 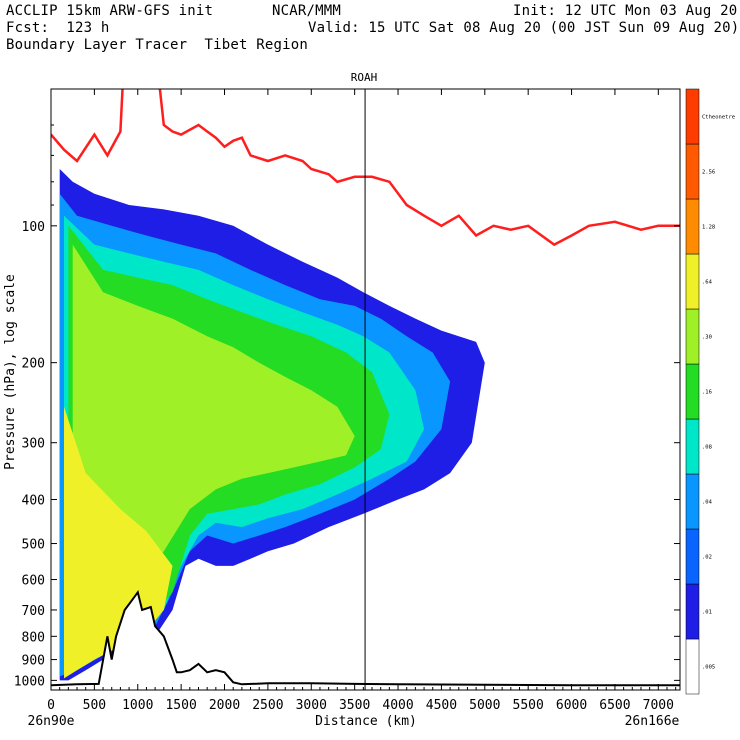 I want to click on x-tick-label: 3000, so click(x=311, y=705).